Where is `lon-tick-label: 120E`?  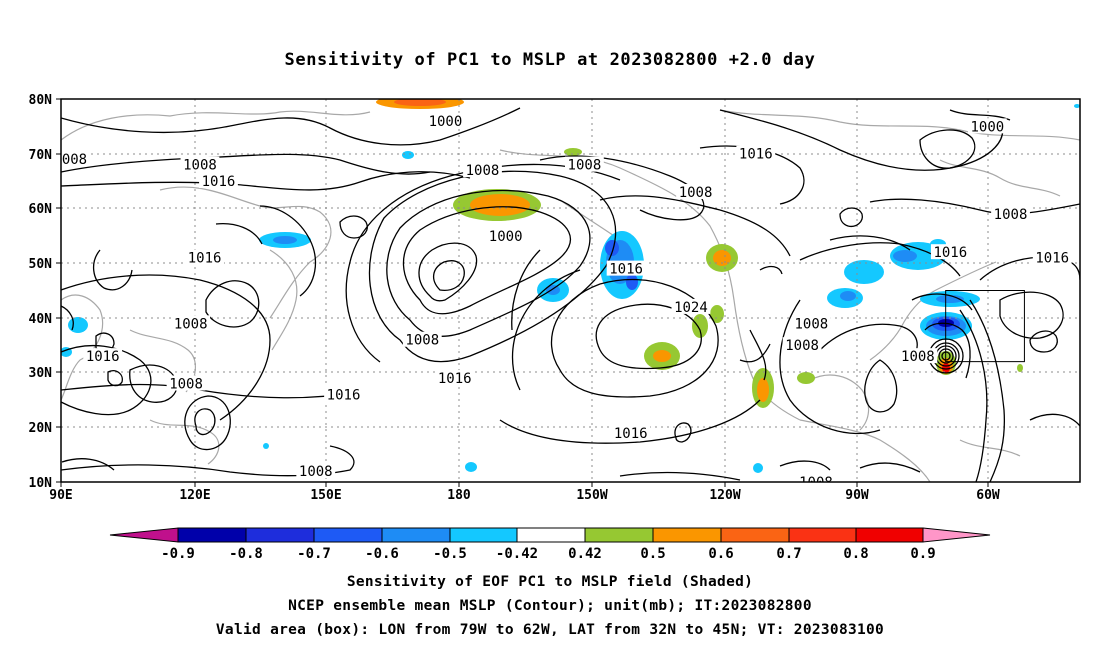
lon-tick-label: 120E is located at coordinates (194, 495).